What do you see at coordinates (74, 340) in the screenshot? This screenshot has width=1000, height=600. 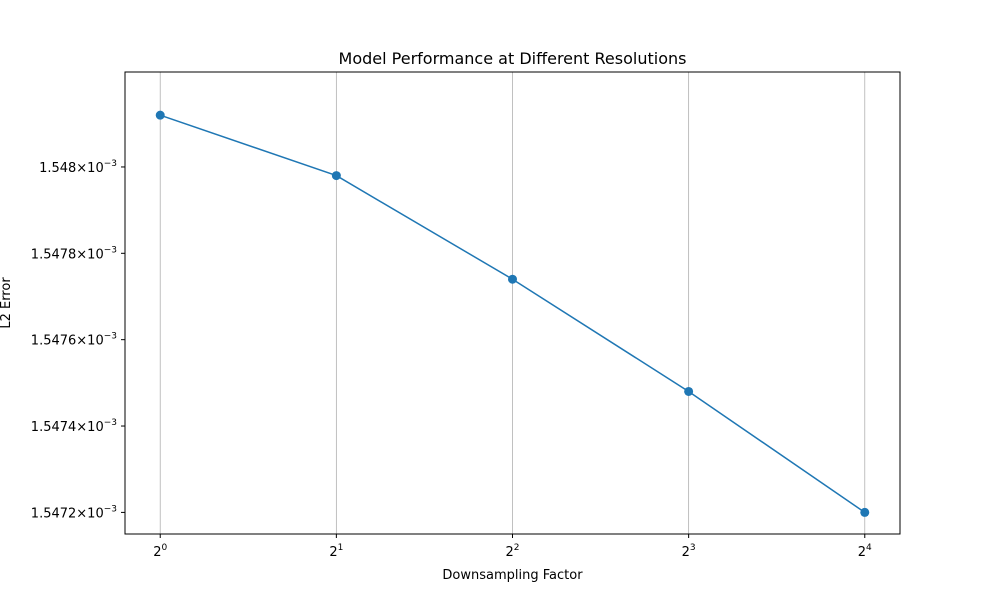 I see `y-tick-label: 1.5476×10−3` at bounding box center [74, 340].